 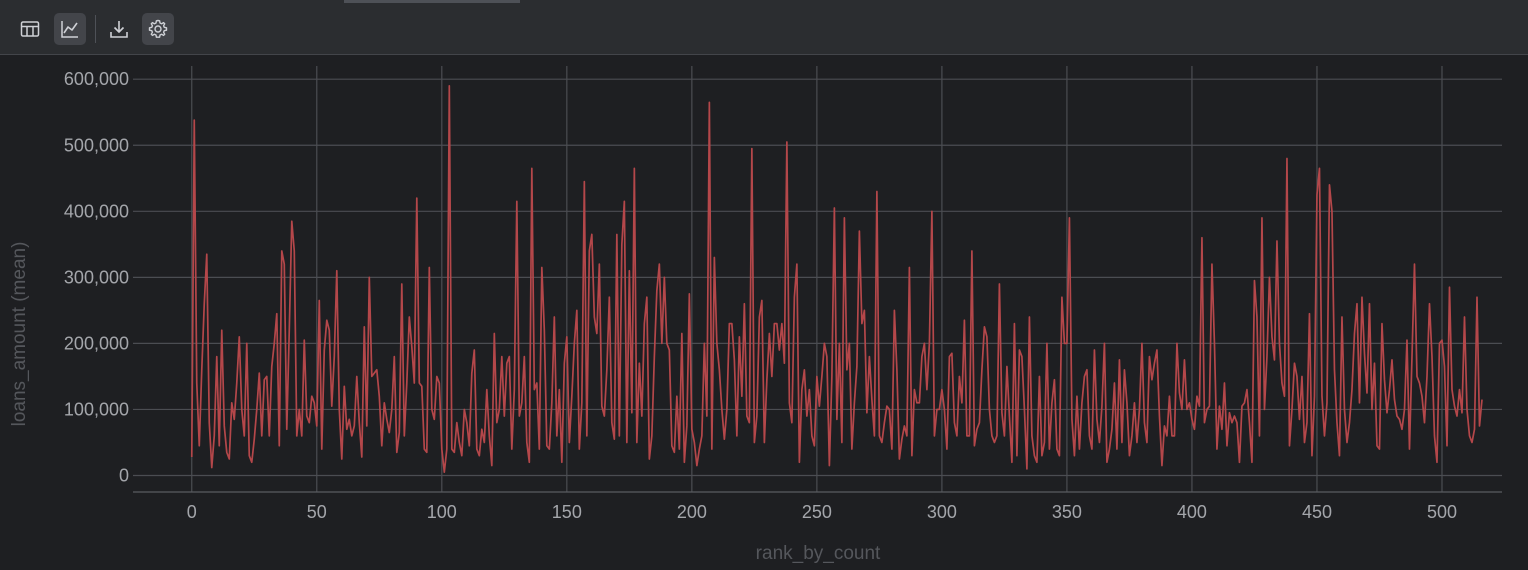 What do you see at coordinates (96, 409) in the screenshot?
I see `y-tick-label: 100,000` at bounding box center [96, 409].